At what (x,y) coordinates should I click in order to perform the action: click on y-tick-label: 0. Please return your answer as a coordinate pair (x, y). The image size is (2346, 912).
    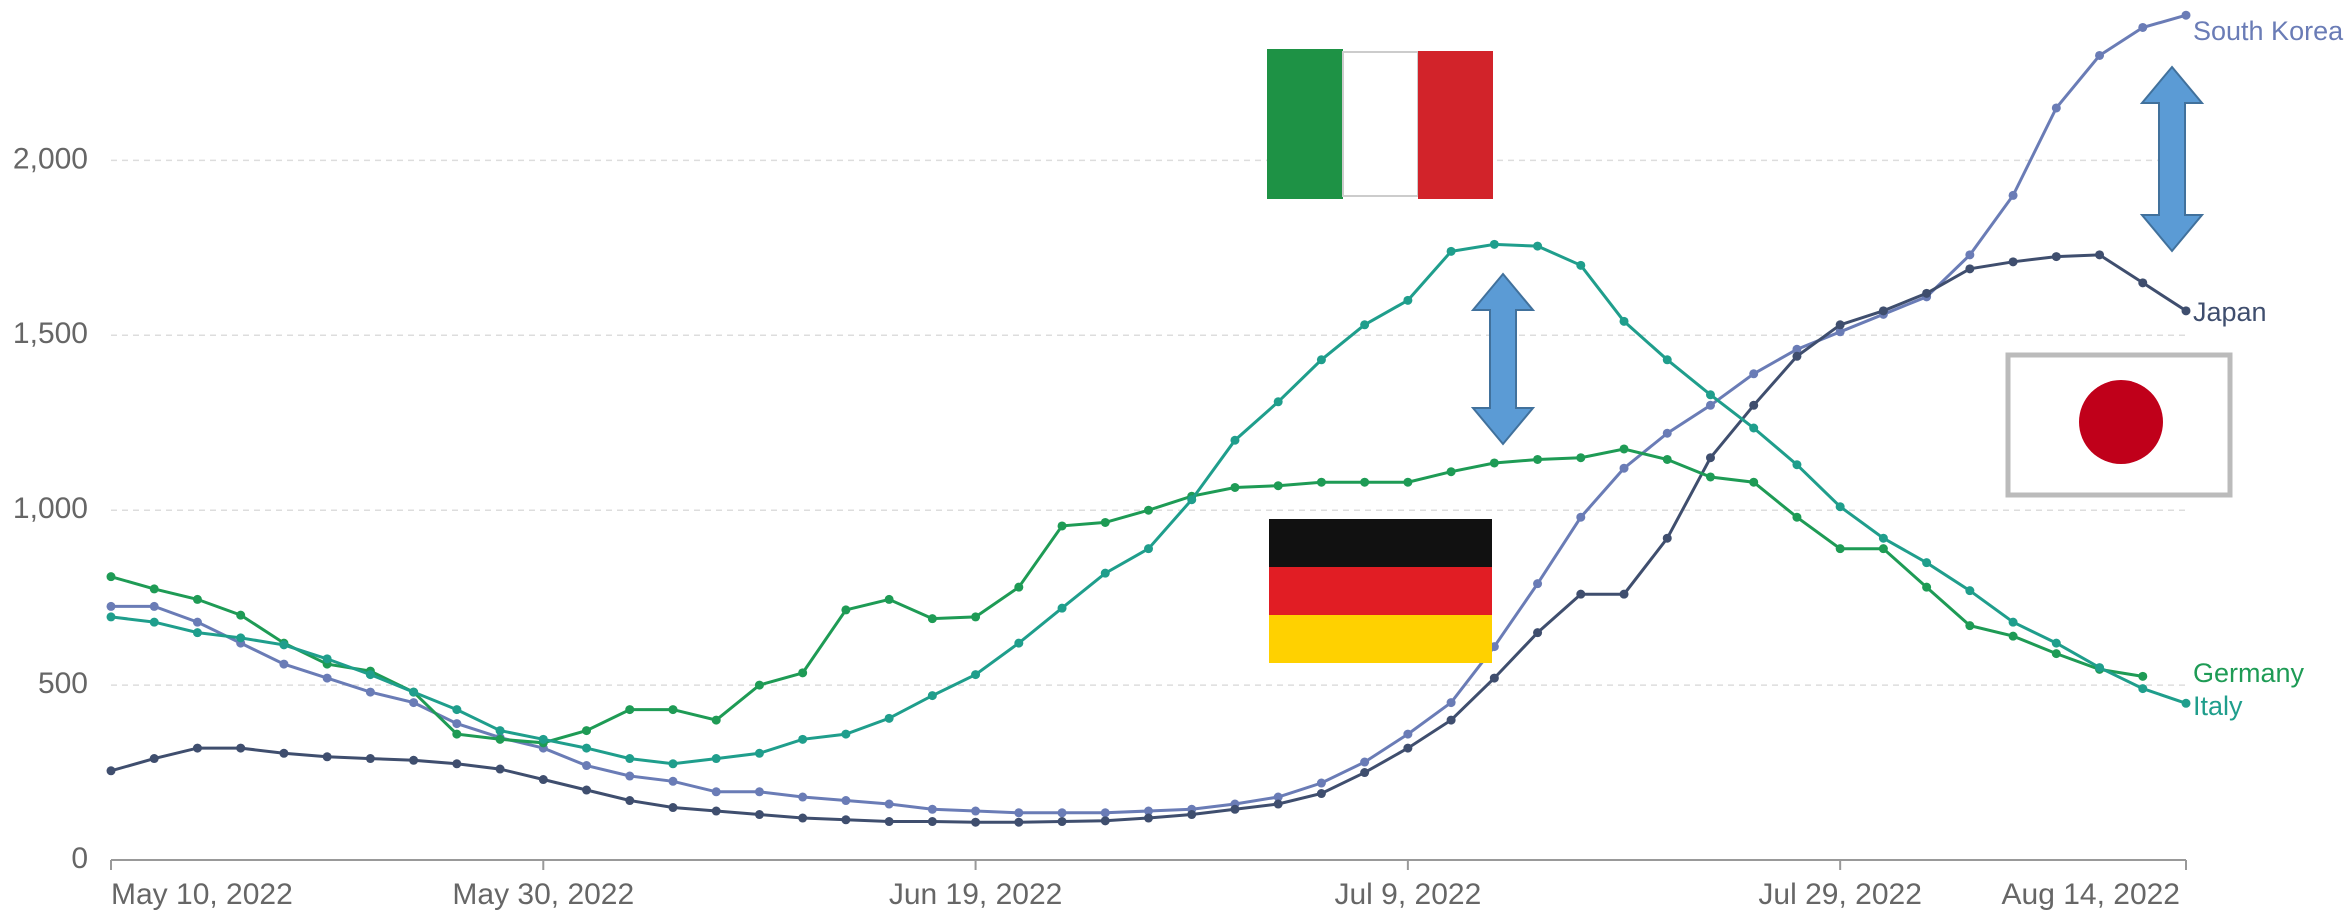
    Looking at the image, I should click on (79, 858).